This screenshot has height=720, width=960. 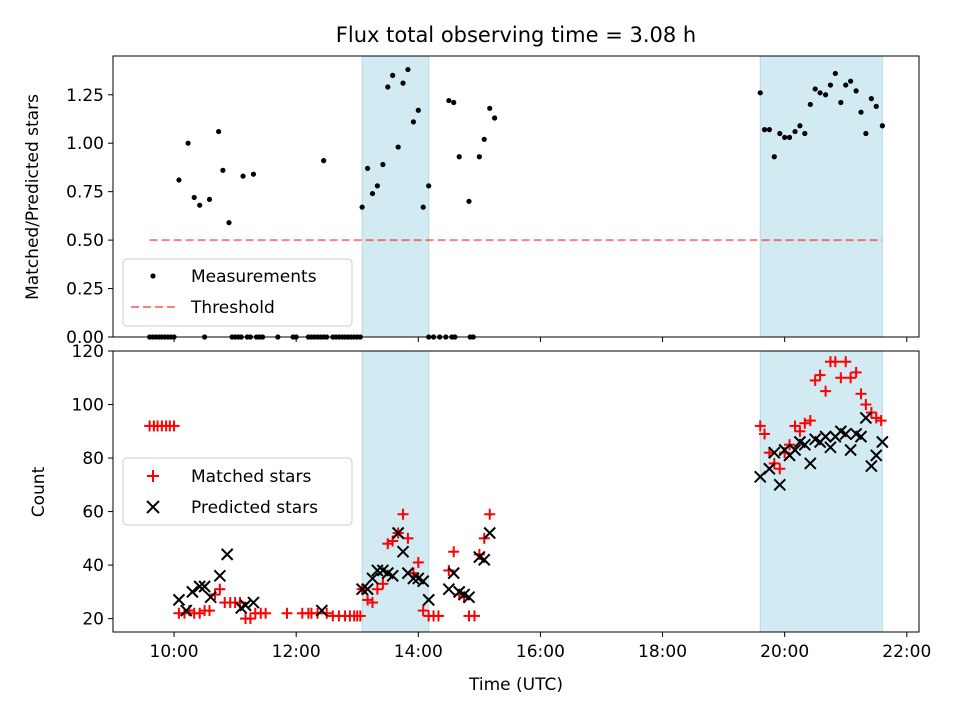 What do you see at coordinates (296, 652) in the screenshot?
I see `x-tick-label: 12:00` at bounding box center [296, 652].